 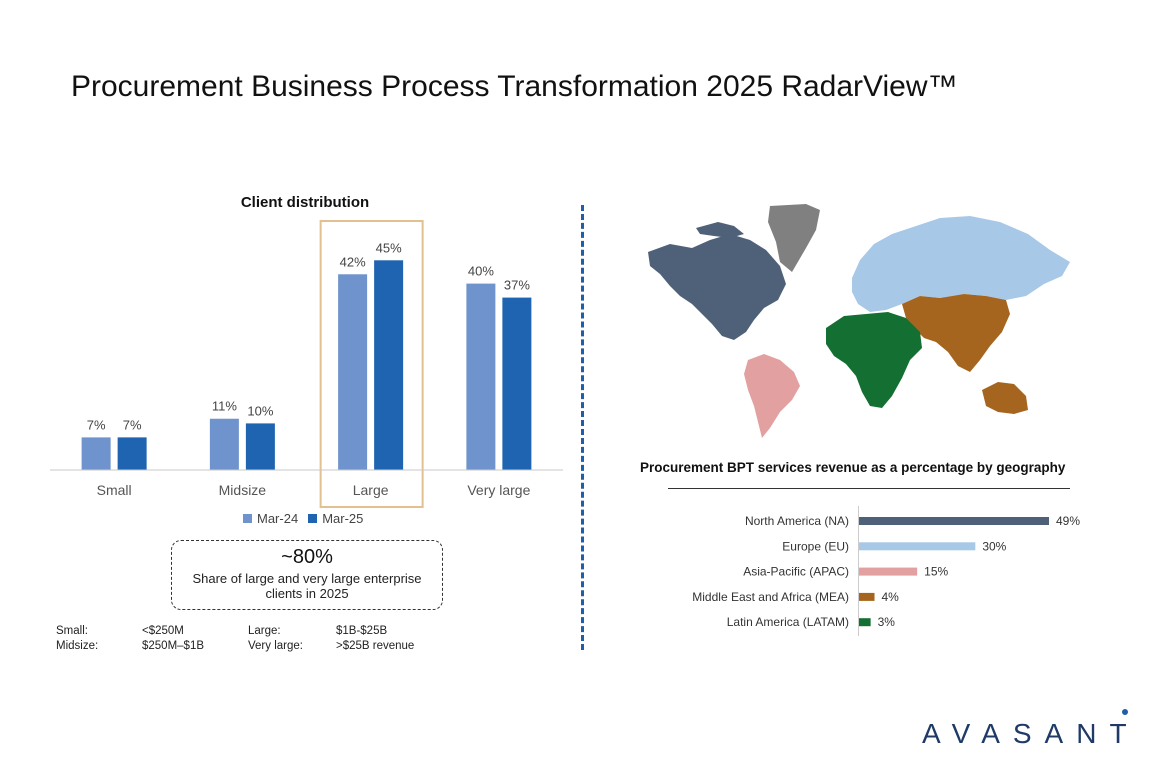 What do you see at coordinates (173, 646) in the screenshot?
I see `definition-value: $250M–$1B` at bounding box center [173, 646].